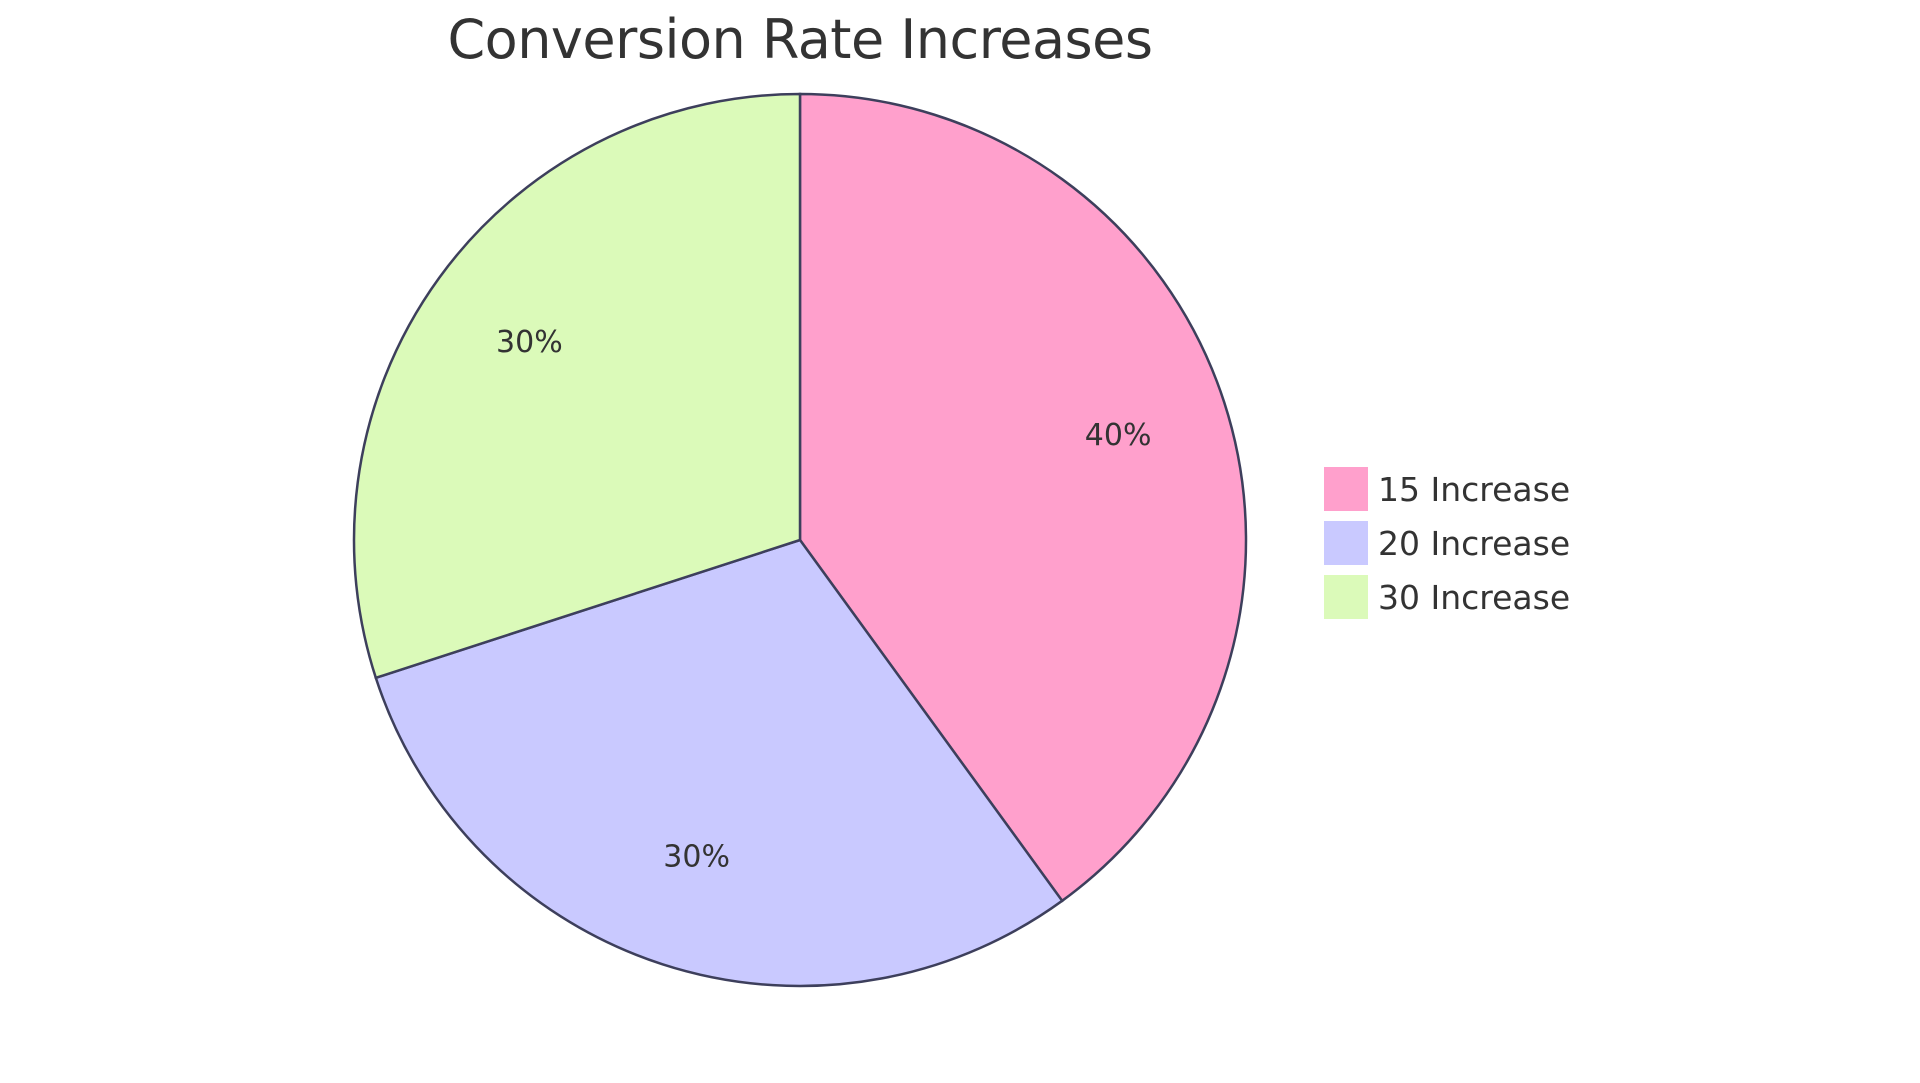 The height and width of the screenshot is (1083, 1920). I want to click on legend-label: 30 Increase, so click(1474, 597).